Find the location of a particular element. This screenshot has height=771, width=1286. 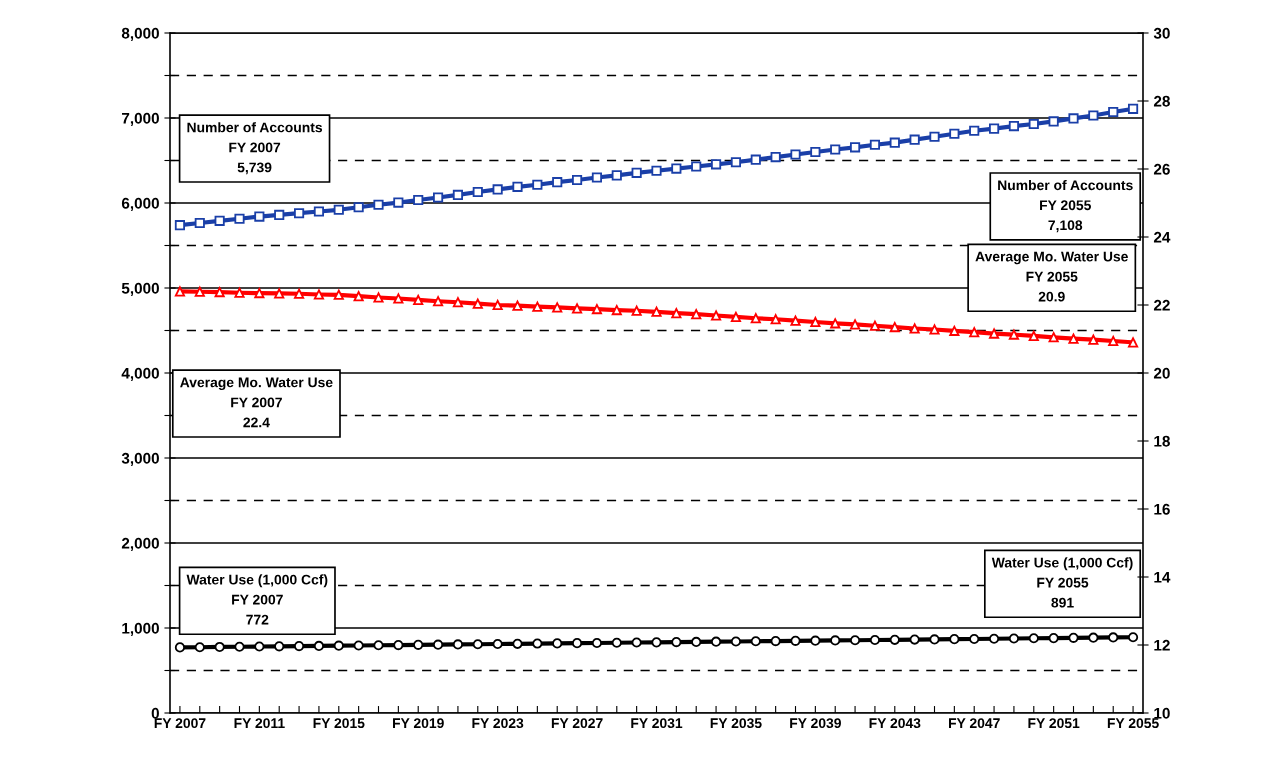

y2-tick-label: 30 is located at coordinates (1161, 33).